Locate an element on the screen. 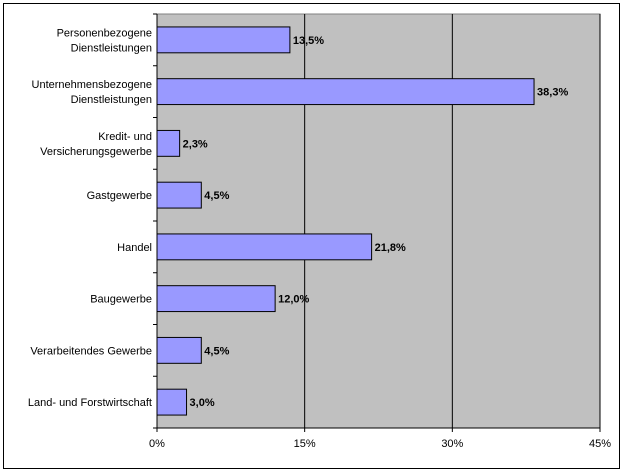  category-label-5: Baugewerbe is located at coordinates (121, 300).